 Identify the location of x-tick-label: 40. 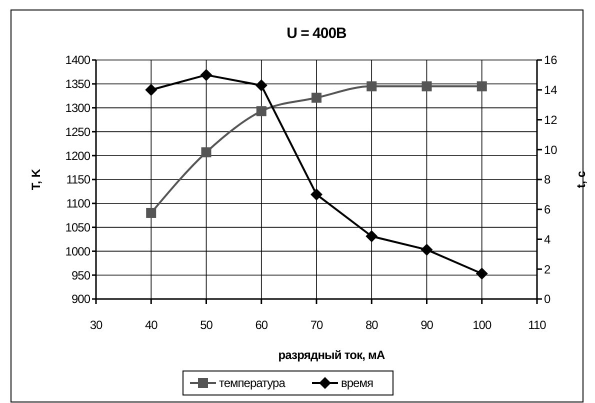
(151, 325).